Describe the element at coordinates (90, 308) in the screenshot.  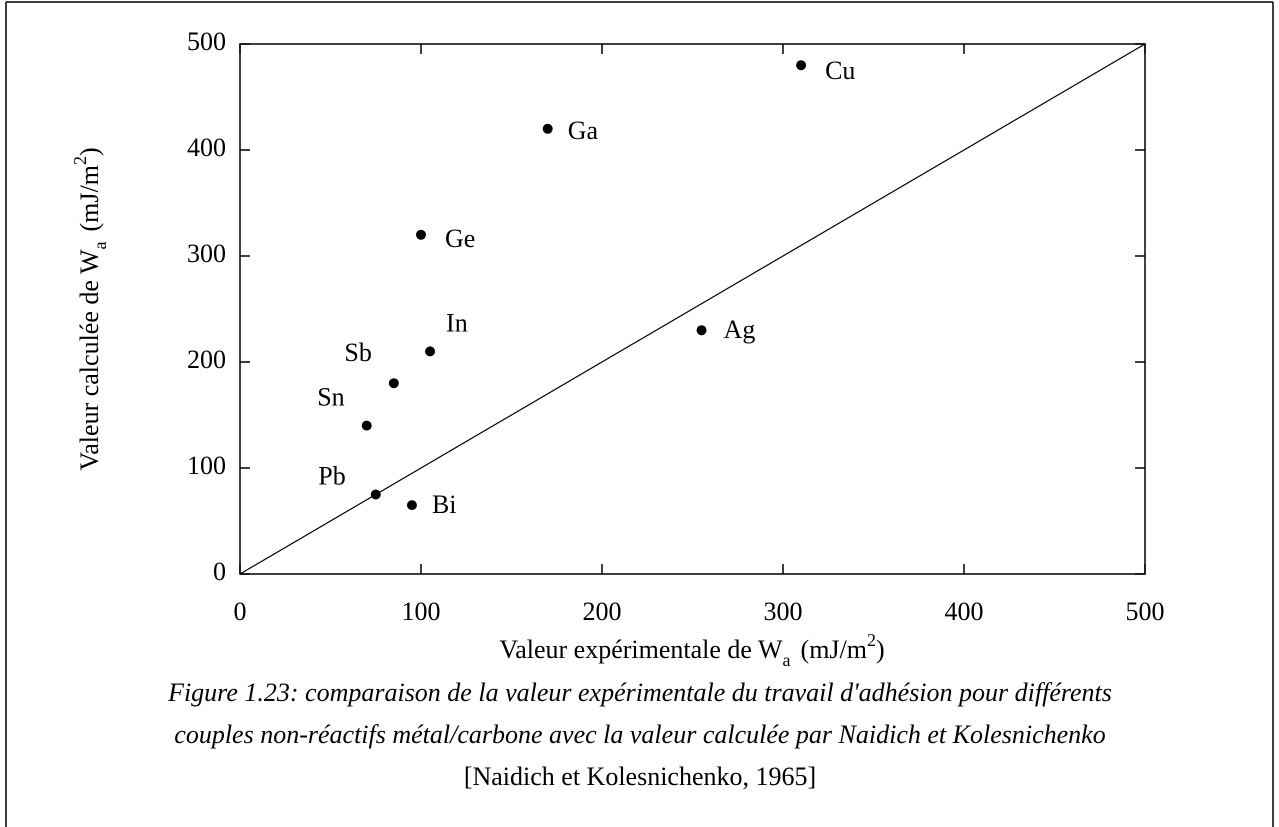
I see `y-axis-label: Valeur calculée de Wa(mJ/m2)` at that location.